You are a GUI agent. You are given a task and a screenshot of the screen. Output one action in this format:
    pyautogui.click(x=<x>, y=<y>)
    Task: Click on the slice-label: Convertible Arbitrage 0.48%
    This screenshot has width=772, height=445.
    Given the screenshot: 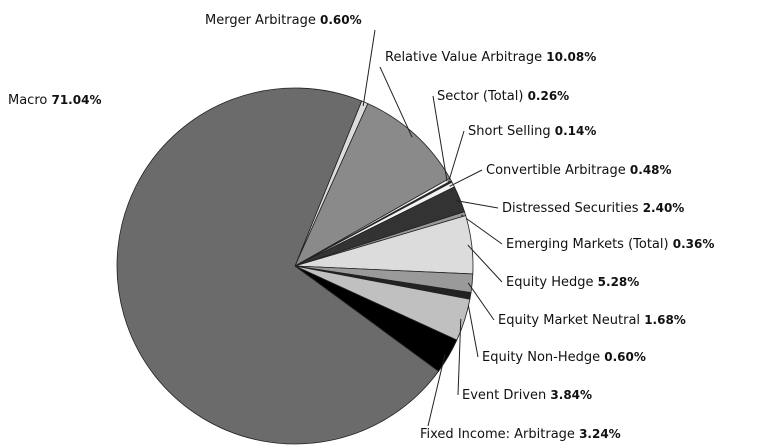 What is the action you would take?
    pyautogui.click(x=579, y=170)
    